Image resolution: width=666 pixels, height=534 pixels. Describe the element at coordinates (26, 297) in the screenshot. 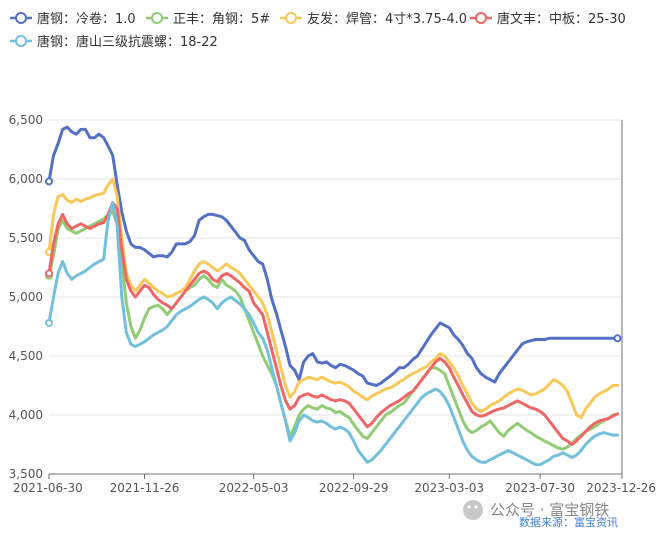

I see `y-tick-label: 5,000` at that location.